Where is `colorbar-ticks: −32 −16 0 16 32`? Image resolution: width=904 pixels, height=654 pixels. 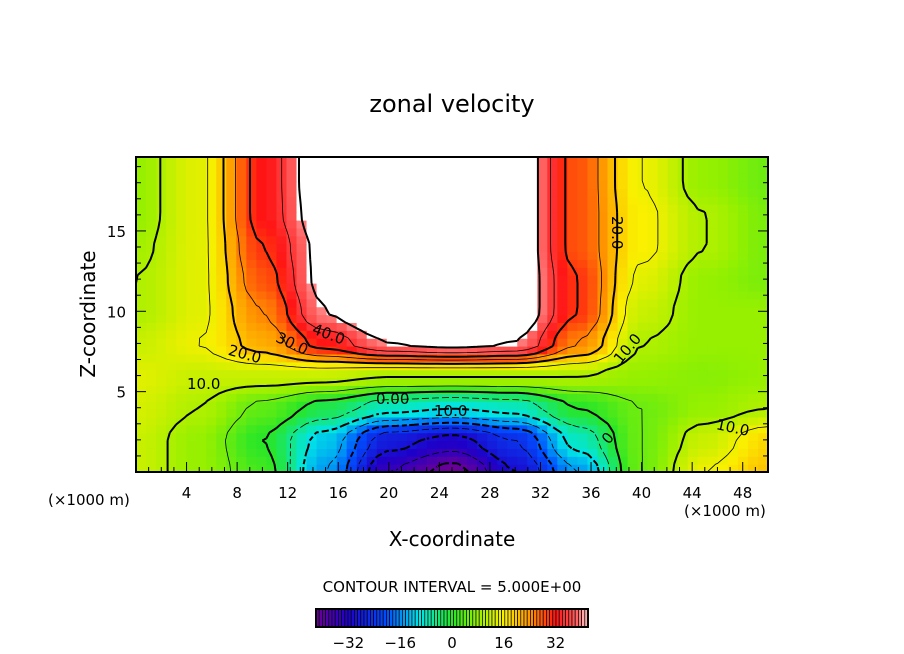 colorbar-ticks: −32 −16 0 16 32 is located at coordinates (449, 643).